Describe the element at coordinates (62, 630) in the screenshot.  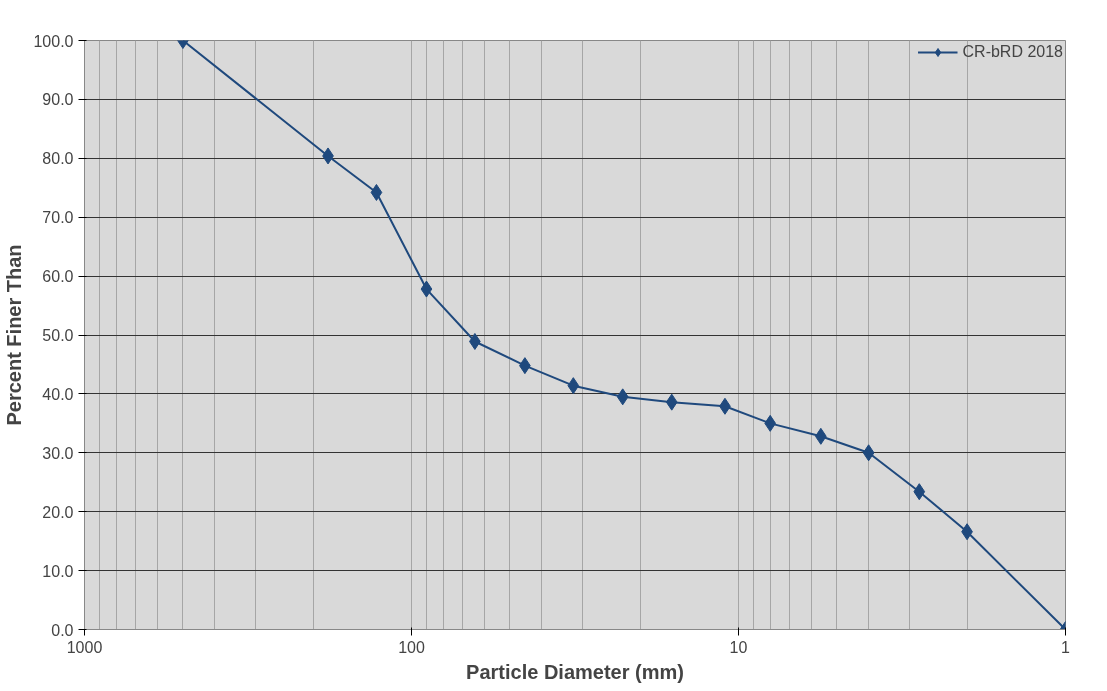
I see `y-tick-label: 0.0` at that location.